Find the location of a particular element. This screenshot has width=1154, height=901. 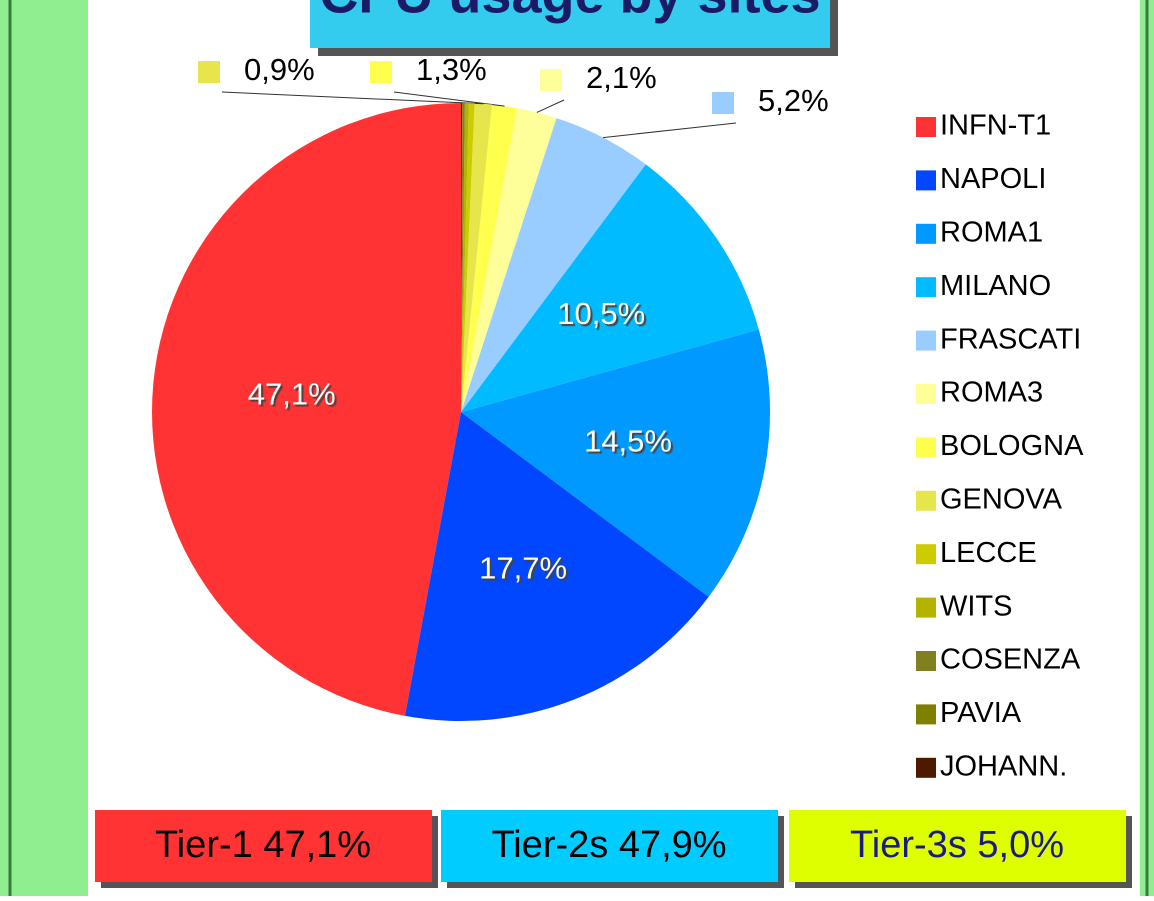

data-label: 5,2% is located at coordinates (793, 100).